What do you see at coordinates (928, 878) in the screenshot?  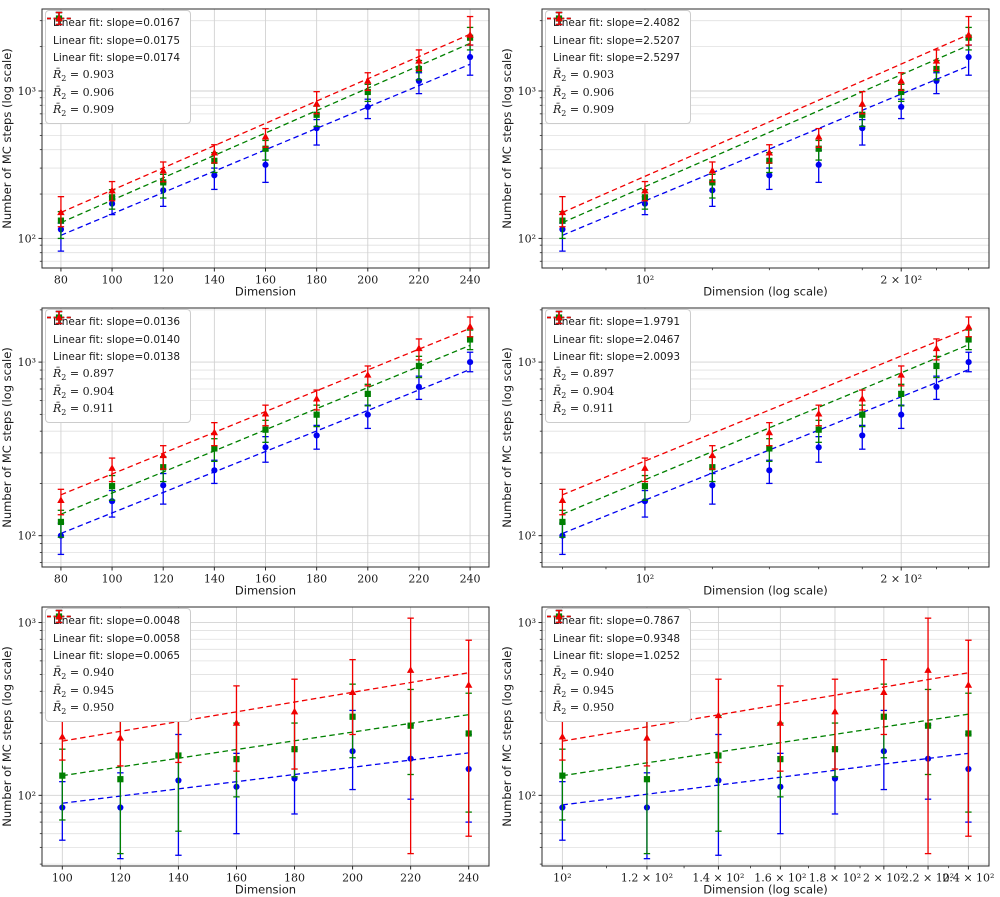 I see `x-tick-label: 2.2 × 10²` at bounding box center [928, 878].